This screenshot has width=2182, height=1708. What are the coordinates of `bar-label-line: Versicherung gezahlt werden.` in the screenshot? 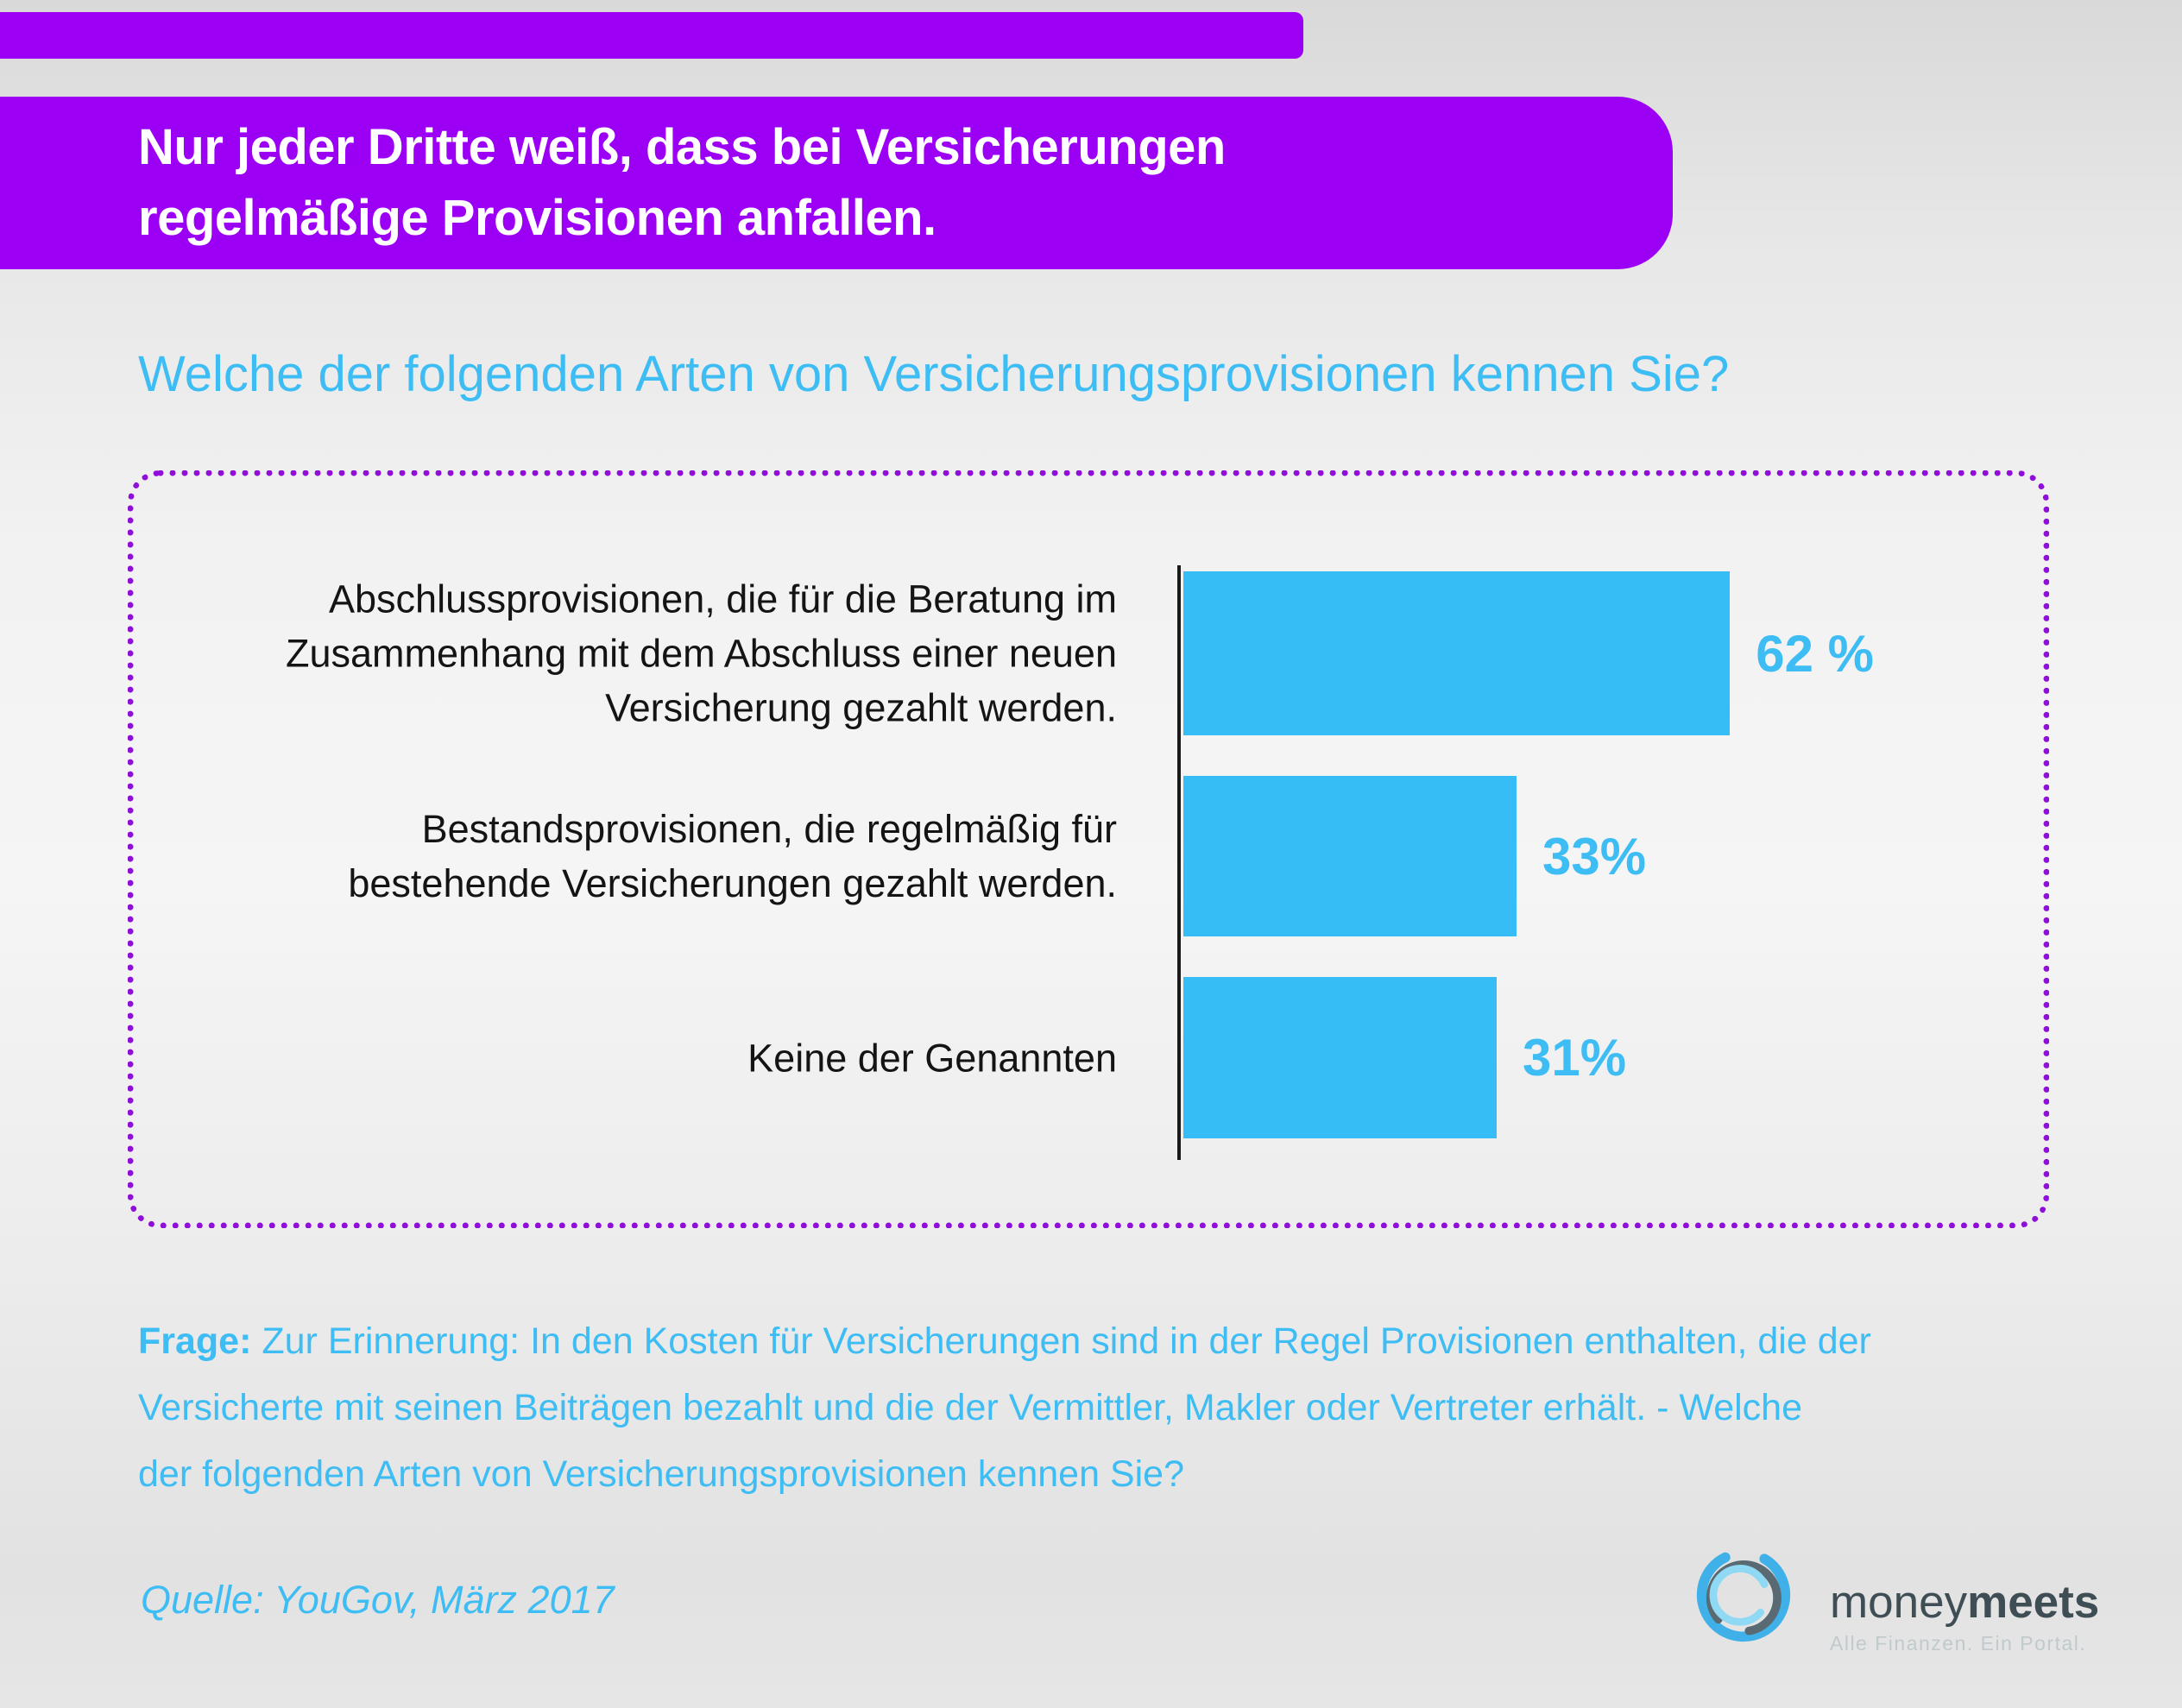 It's located at (861, 707).